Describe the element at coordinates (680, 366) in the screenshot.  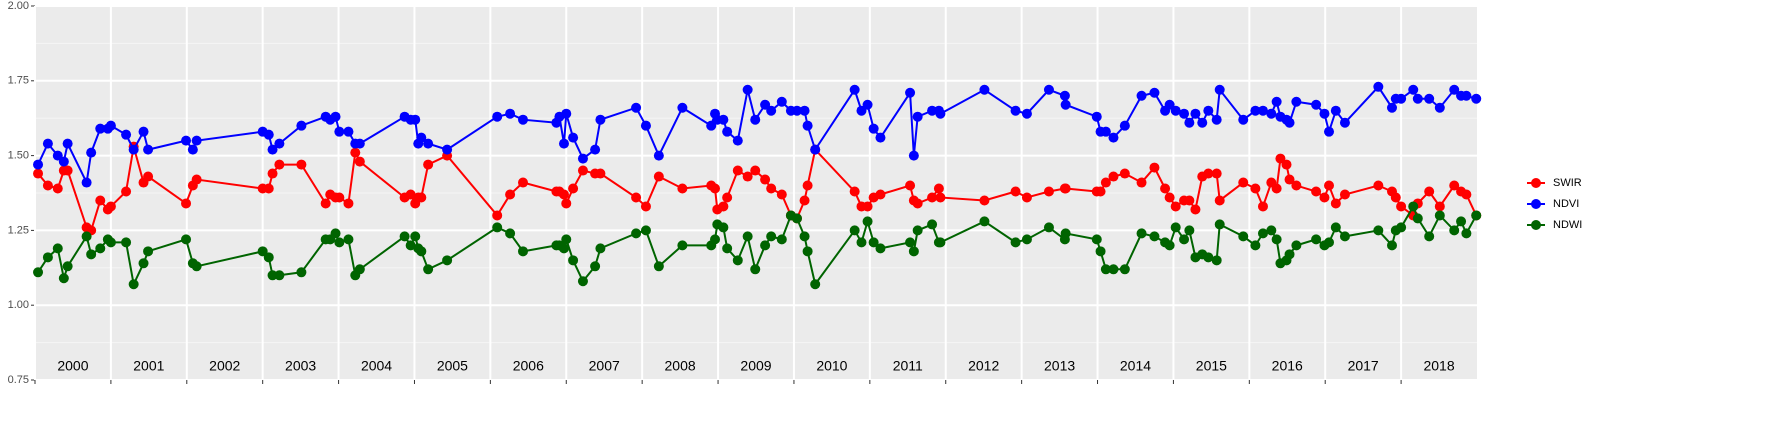
I see `x-tick-label: 2008` at that location.